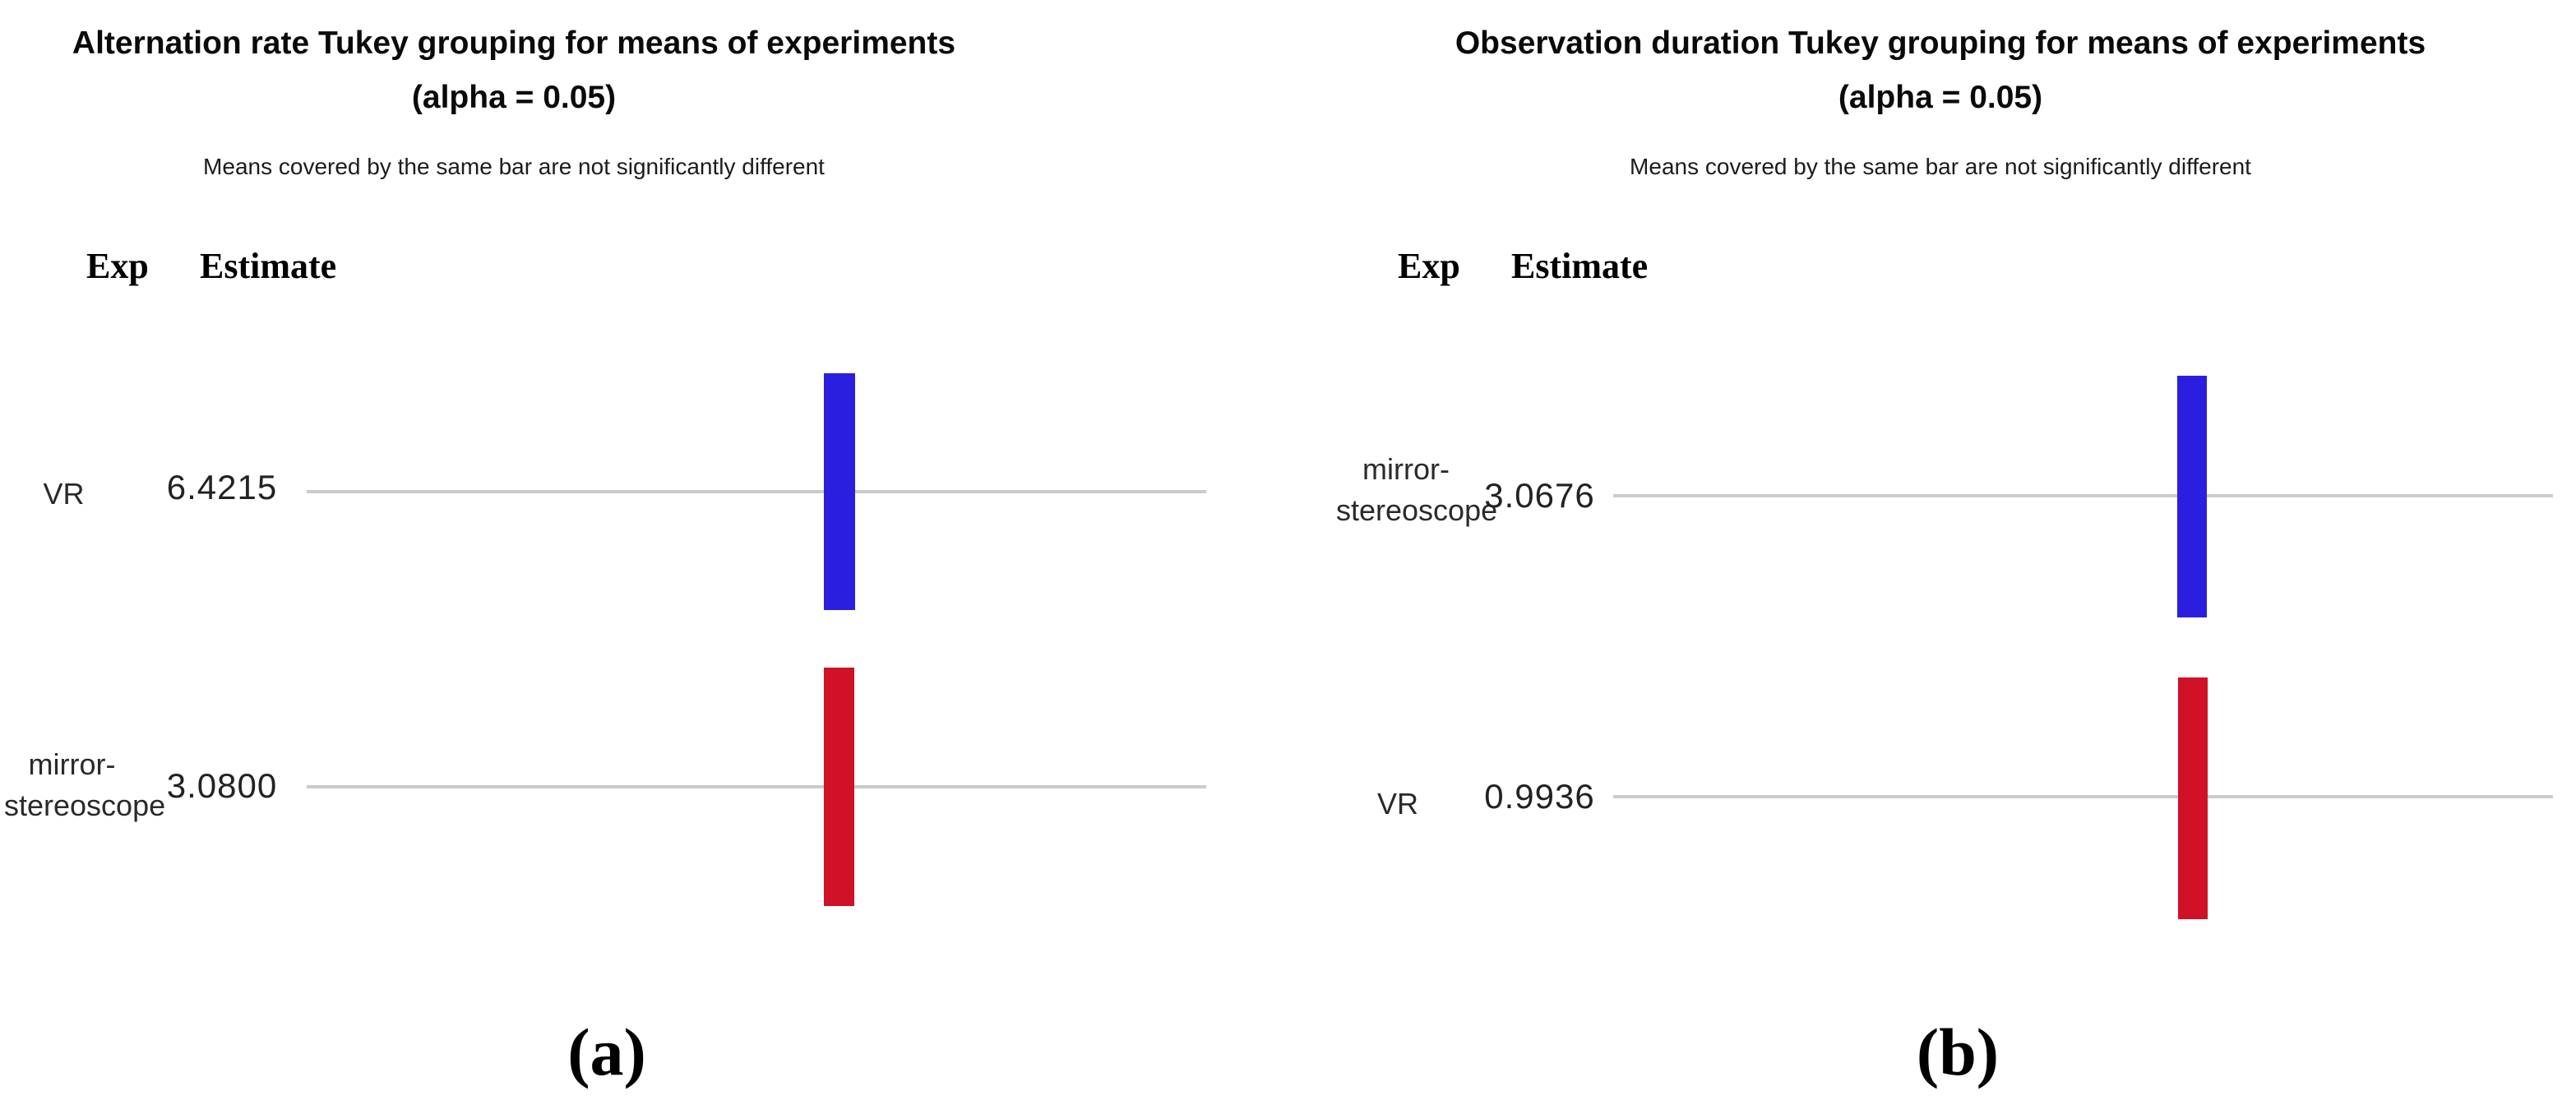  Describe the element at coordinates (1417, 490) in the screenshot. I see `panel-b-row-label: mirror-stereoscope` at that location.